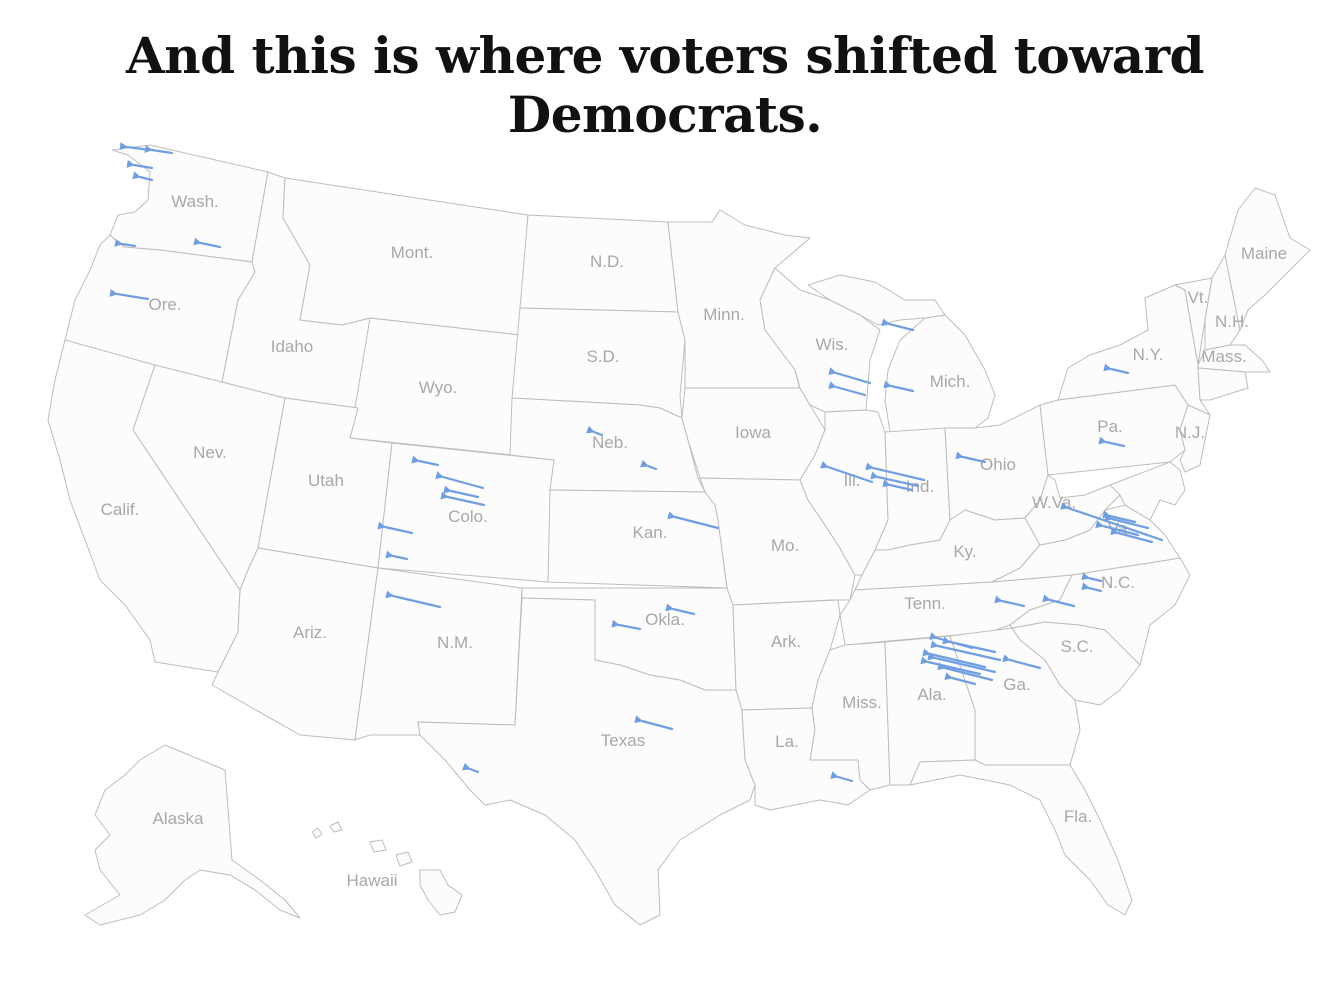 Image resolution: width=1330 pixels, height=986 pixels. Describe the element at coordinates (455, 642) in the screenshot. I see `state-label-nm: N.M.` at that location.